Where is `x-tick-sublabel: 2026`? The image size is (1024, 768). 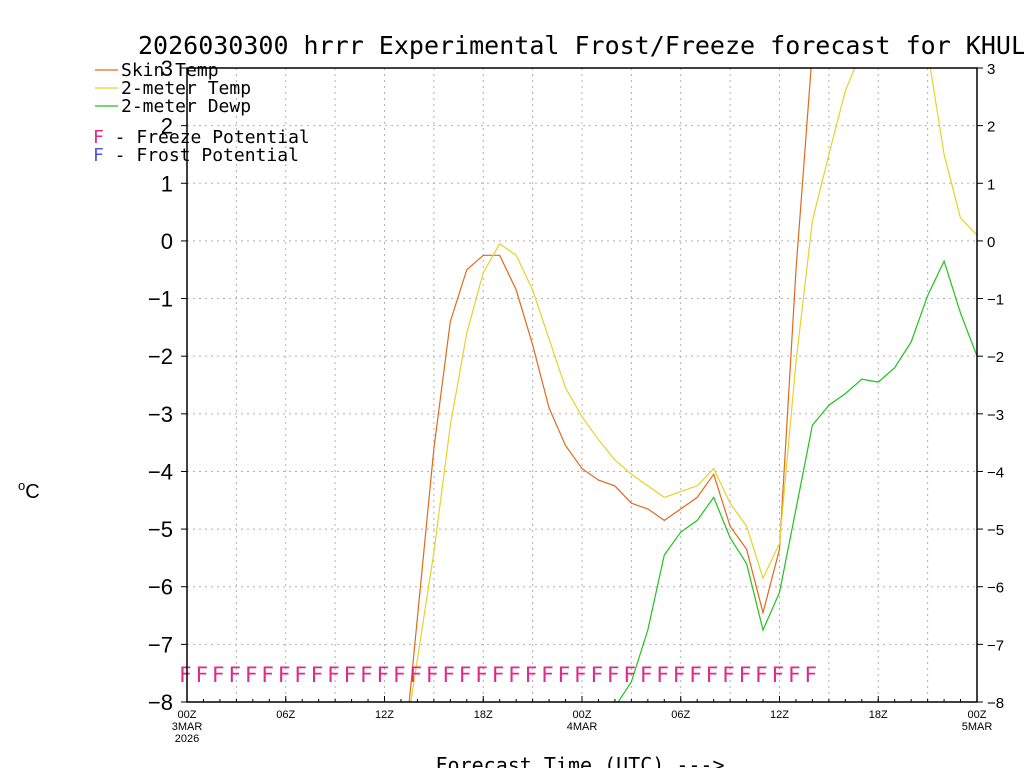 x-tick-sublabel: 2026 is located at coordinates (187, 739).